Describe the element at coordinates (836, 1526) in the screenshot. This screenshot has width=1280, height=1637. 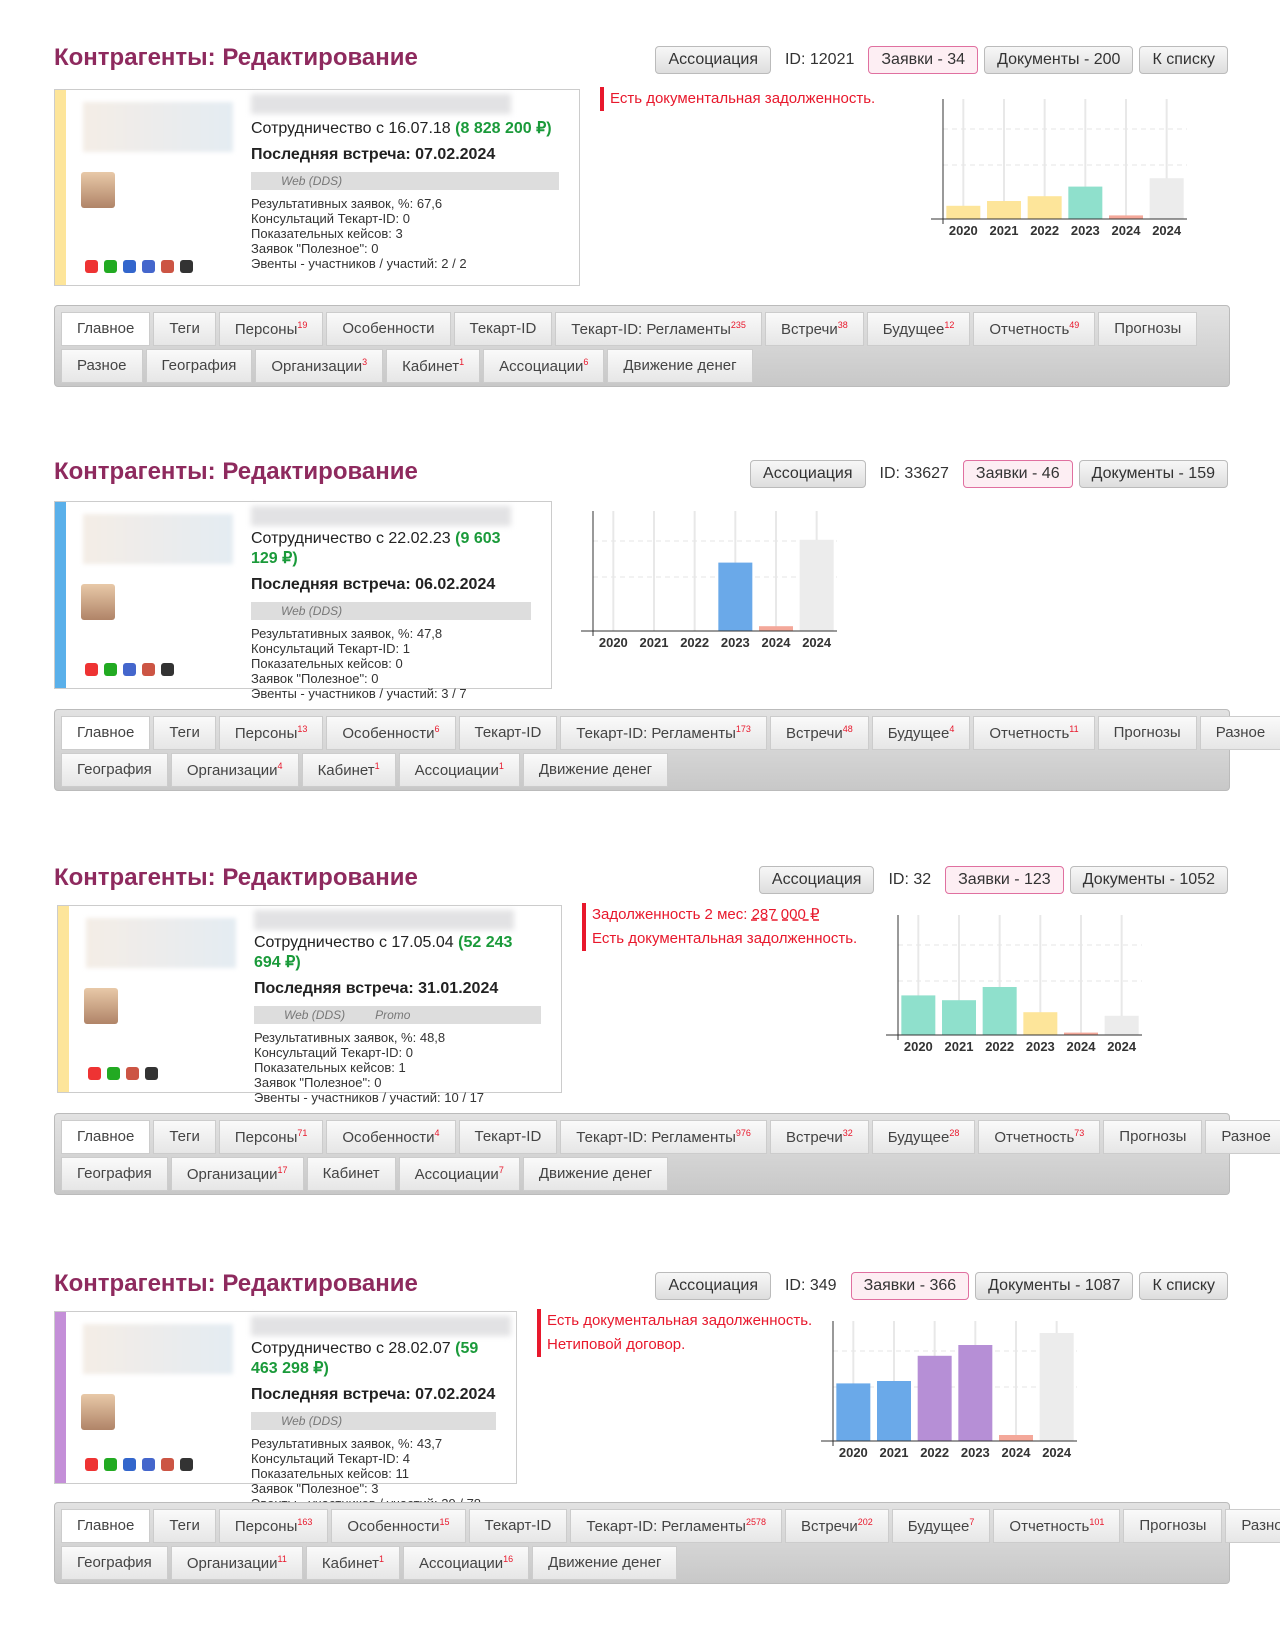
I see `tab: Встречи202` at that location.